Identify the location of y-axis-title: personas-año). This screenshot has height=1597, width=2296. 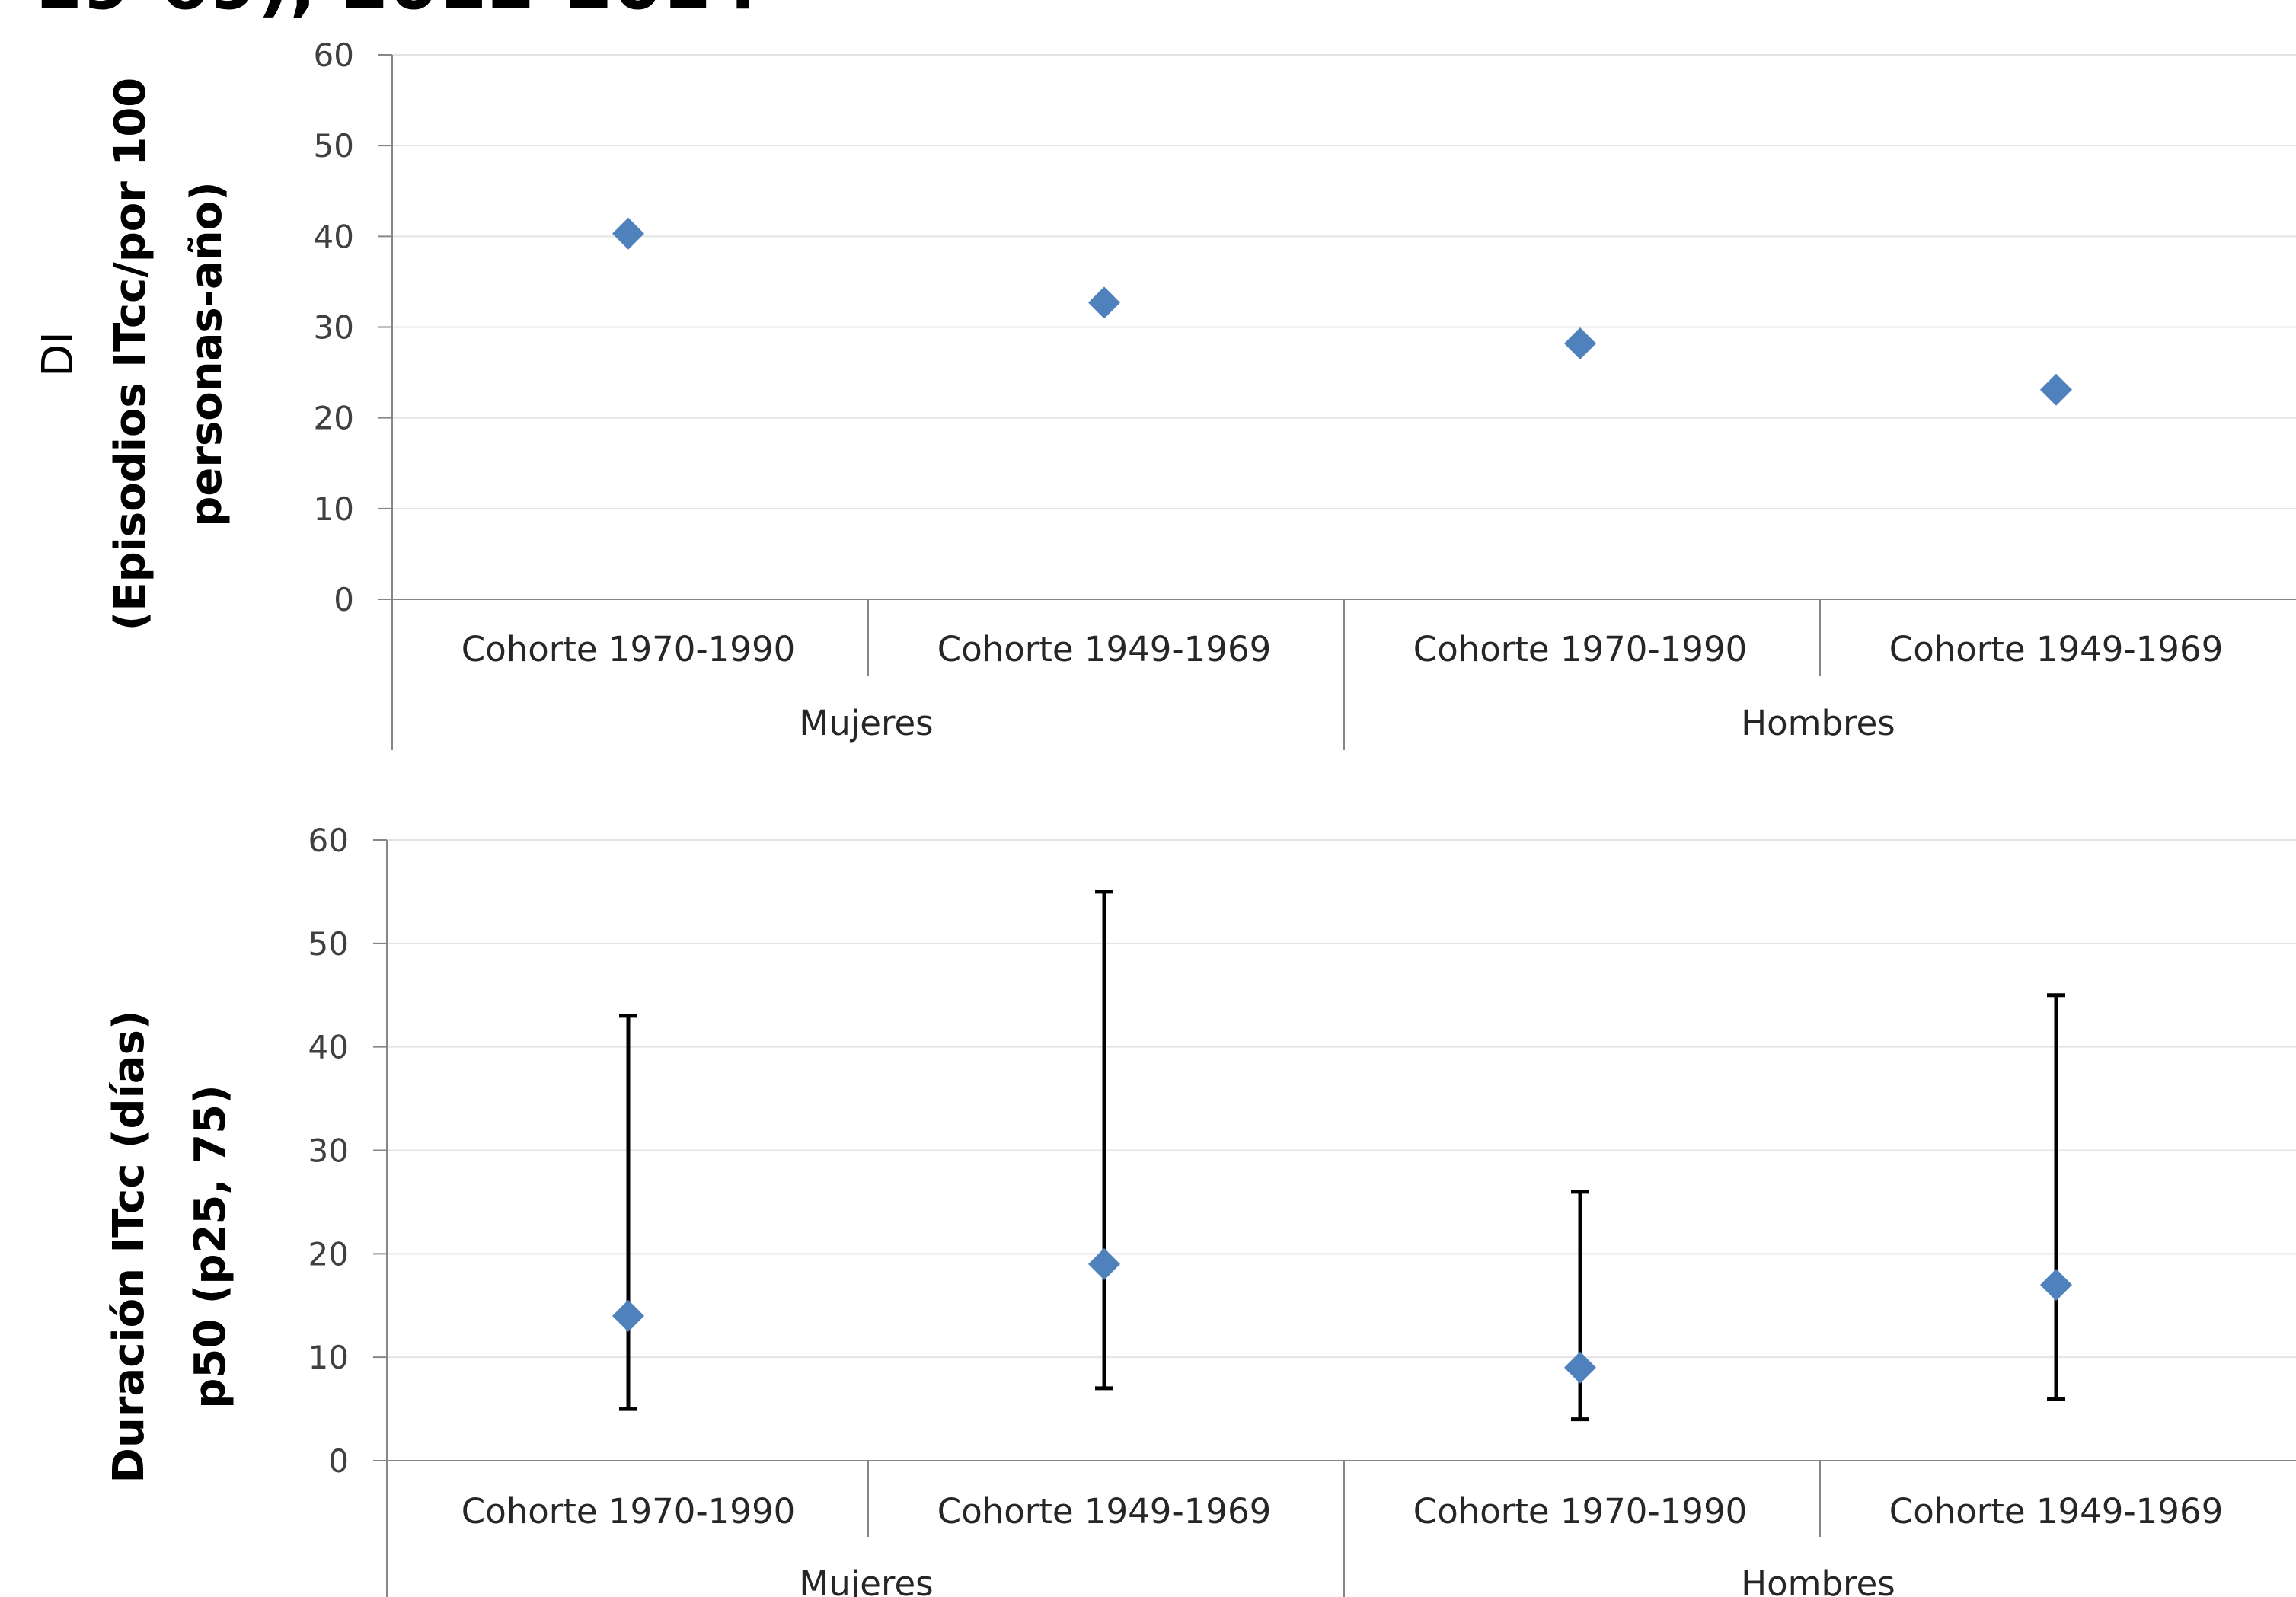
(207, 353).